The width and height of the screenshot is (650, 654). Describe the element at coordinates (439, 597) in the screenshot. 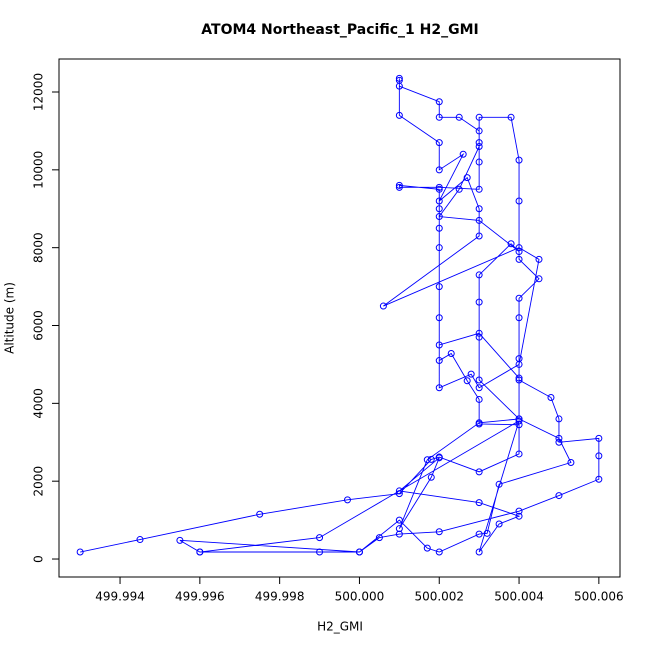

I see `x-tick-label: 500.002` at that location.